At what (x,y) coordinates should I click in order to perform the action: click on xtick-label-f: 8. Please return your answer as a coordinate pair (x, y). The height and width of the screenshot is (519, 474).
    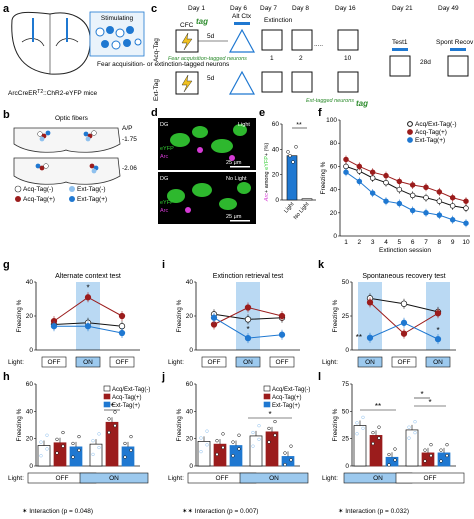
    Looking at the image, I should click on (440, 242).